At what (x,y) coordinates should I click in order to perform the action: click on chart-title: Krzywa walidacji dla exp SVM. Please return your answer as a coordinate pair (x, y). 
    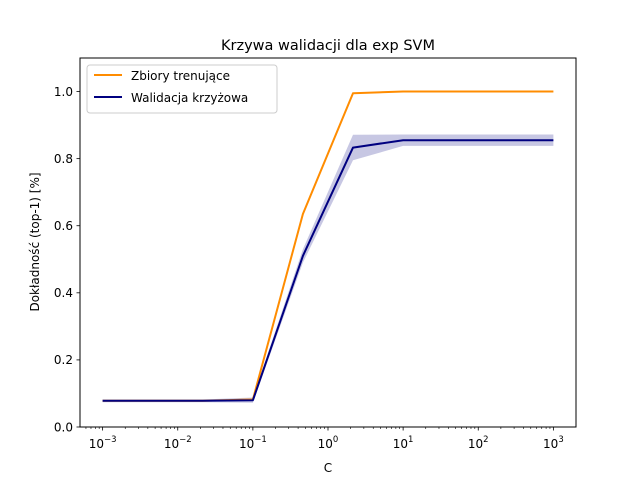
    Looking at the image, I should click on (328, 46).